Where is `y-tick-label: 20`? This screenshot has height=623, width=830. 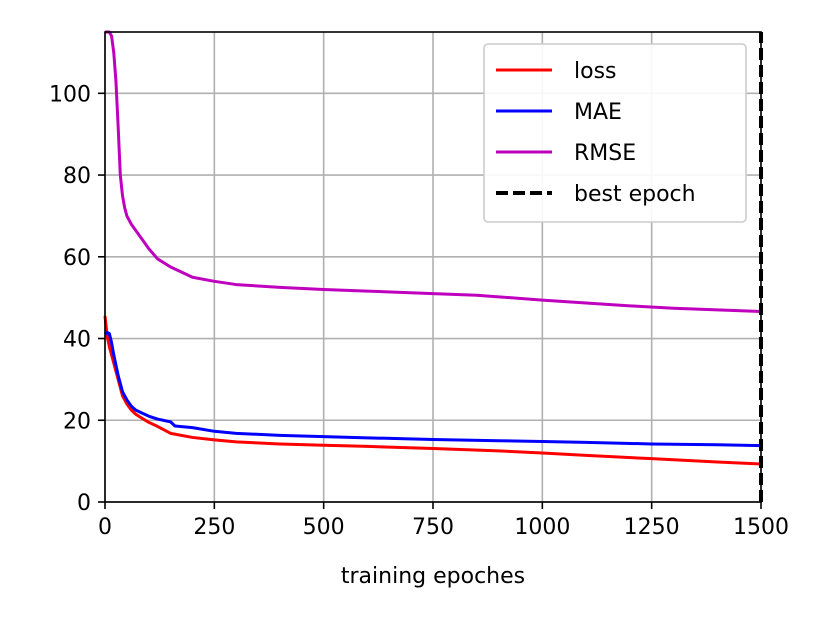 y-tick-label: 20 is located at coordinates (77, 421).